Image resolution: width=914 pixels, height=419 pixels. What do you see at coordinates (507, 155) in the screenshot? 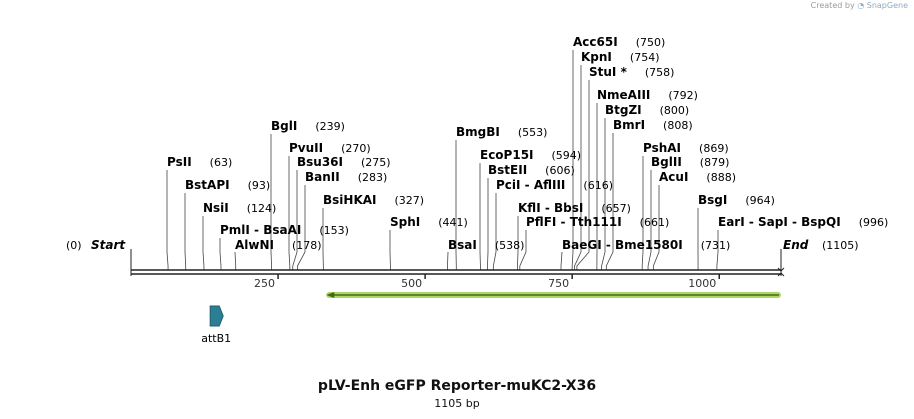
I see `site-name: EcoP15I` at bounding box center [507, 155].